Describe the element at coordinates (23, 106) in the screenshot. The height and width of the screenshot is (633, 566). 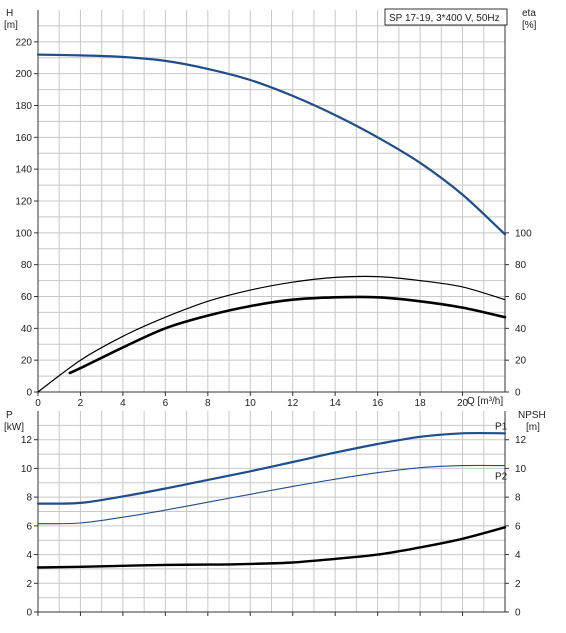
I see `upper-left-tick-label: 180` at that location.